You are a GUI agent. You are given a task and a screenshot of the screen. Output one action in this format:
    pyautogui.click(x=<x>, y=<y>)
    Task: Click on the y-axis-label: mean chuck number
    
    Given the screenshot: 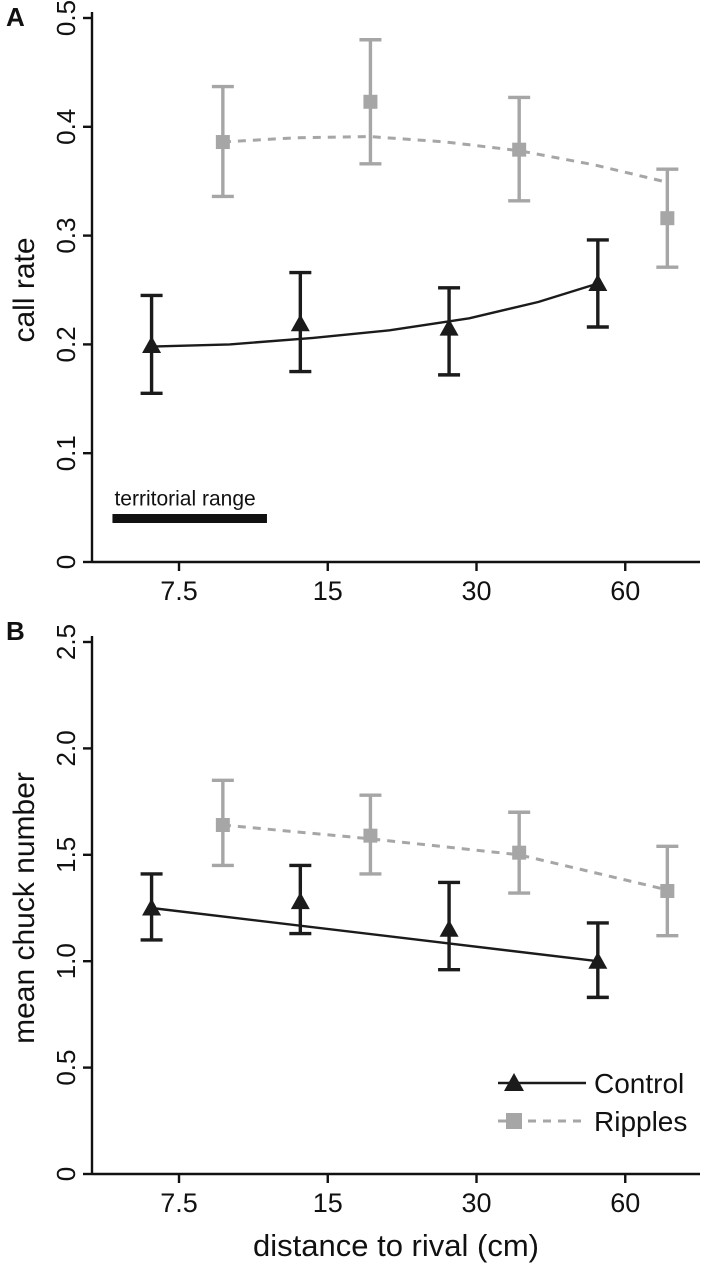 What is the action you would take?
    pyautogui.click(x=24, y=908)
    